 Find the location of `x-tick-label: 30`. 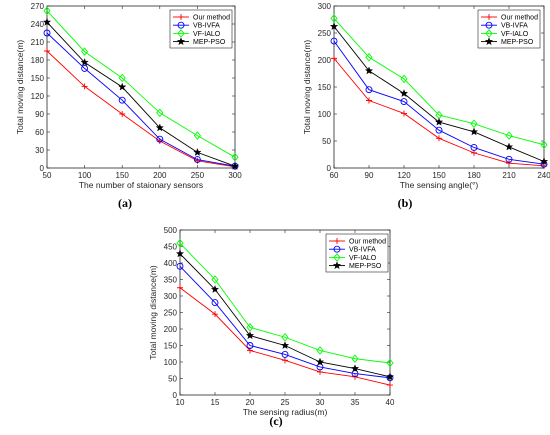

x-tick-label: 30 is located at coordinates (320, 402).